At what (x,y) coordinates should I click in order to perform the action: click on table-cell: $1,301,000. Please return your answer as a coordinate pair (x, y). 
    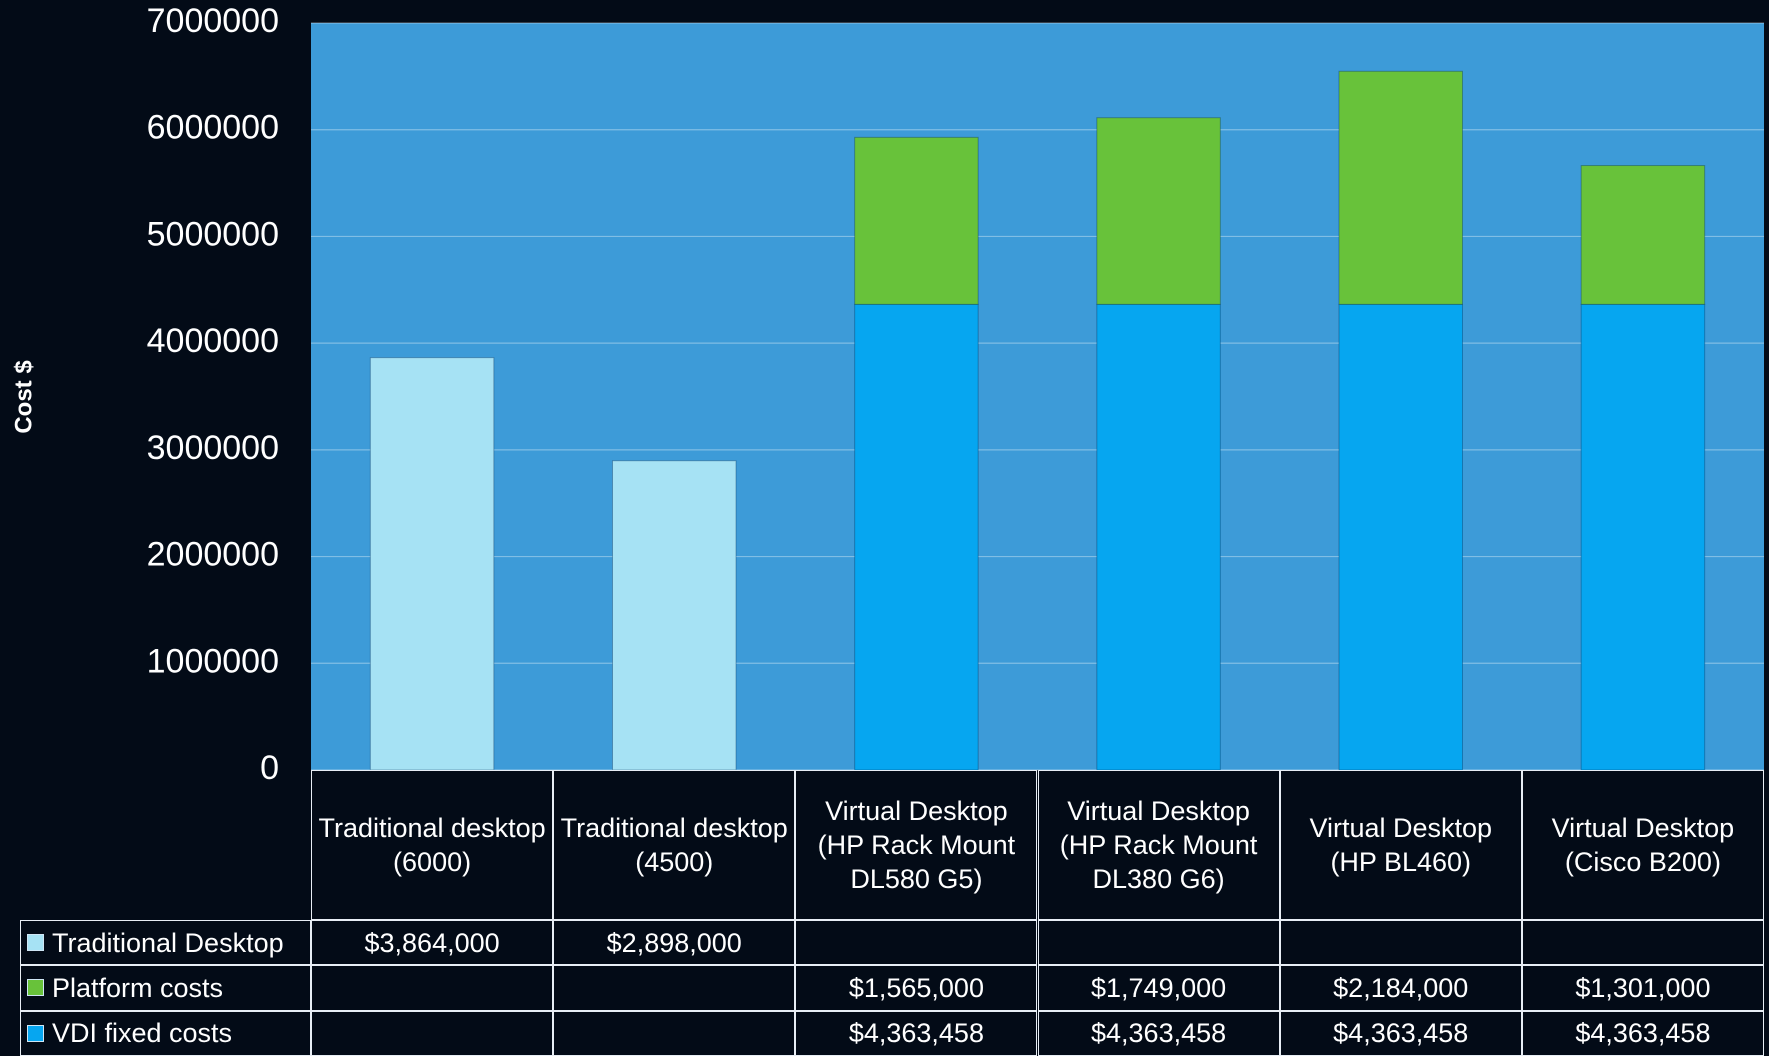
    Looking at the image, I should click on (1642, 988).